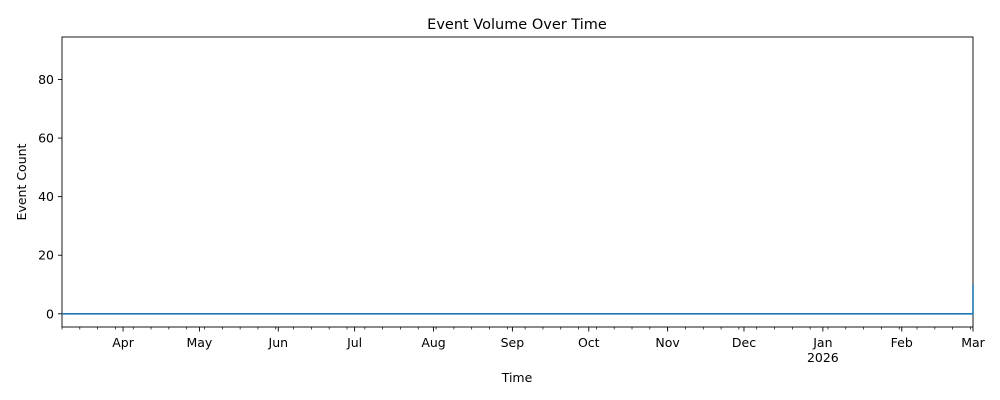  Describe the element at coordinates (433, 342) in the screenshot. I see `x-tick-label: Aug` at that location.